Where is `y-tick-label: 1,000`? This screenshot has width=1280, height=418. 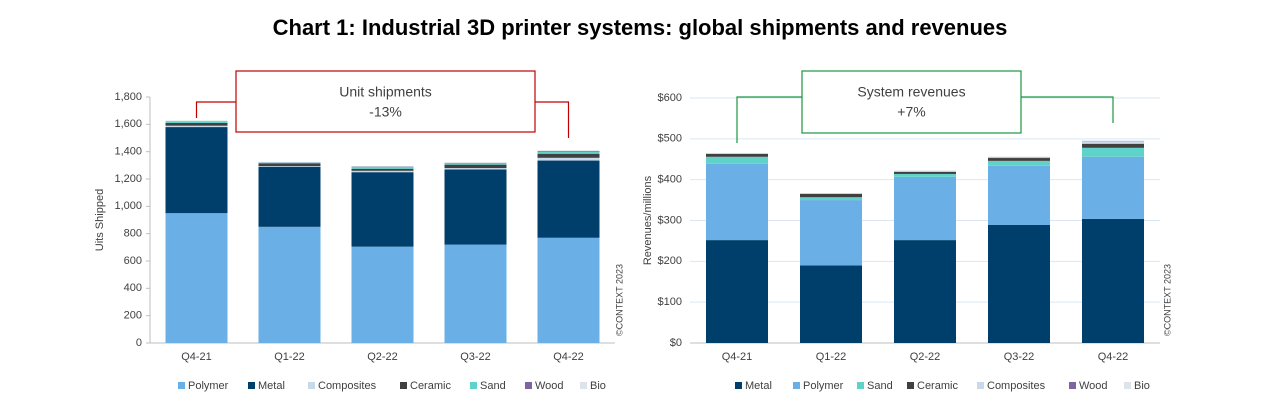 y-tick-label: 1,000 is located at coordinates (128, 206).